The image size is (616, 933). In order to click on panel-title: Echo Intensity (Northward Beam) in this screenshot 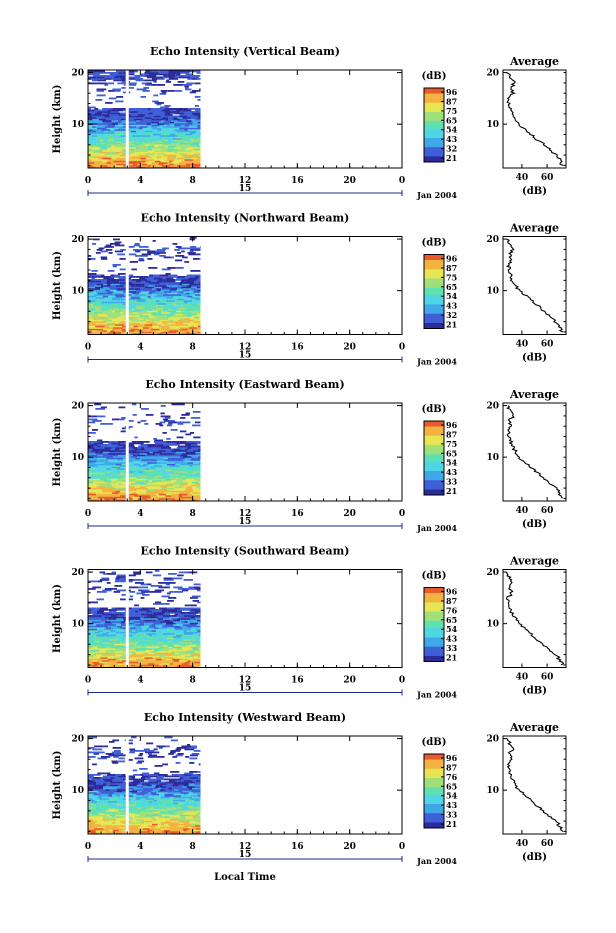, I will do `click(245, 218)`.